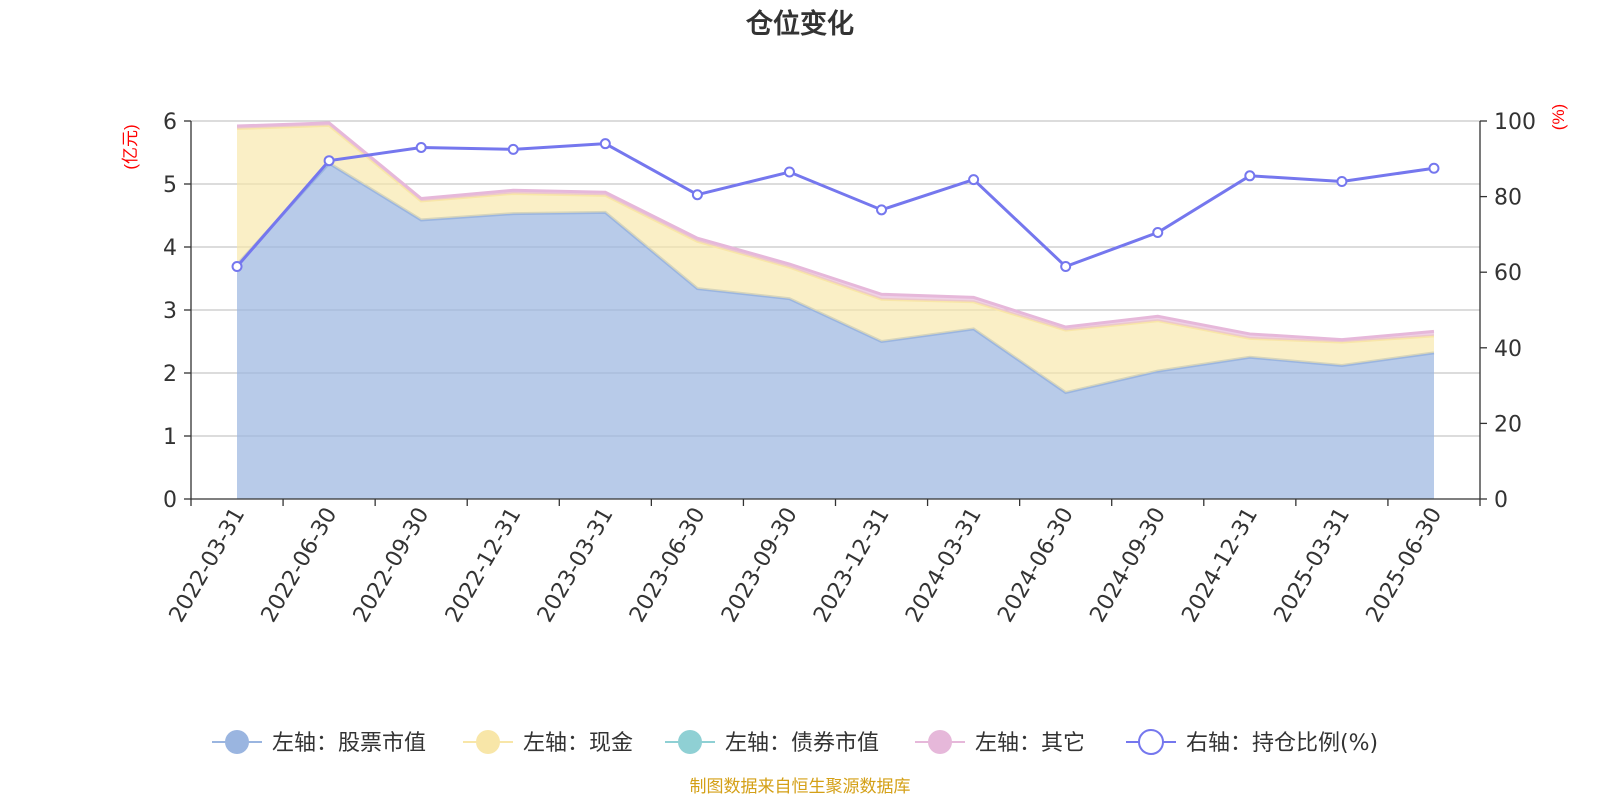 This screenshot has width=1600, height=800. Describe the element at coordinates (760, 565) in the screenshot. I see `x-tick-label: 2023-09-30` at that location.